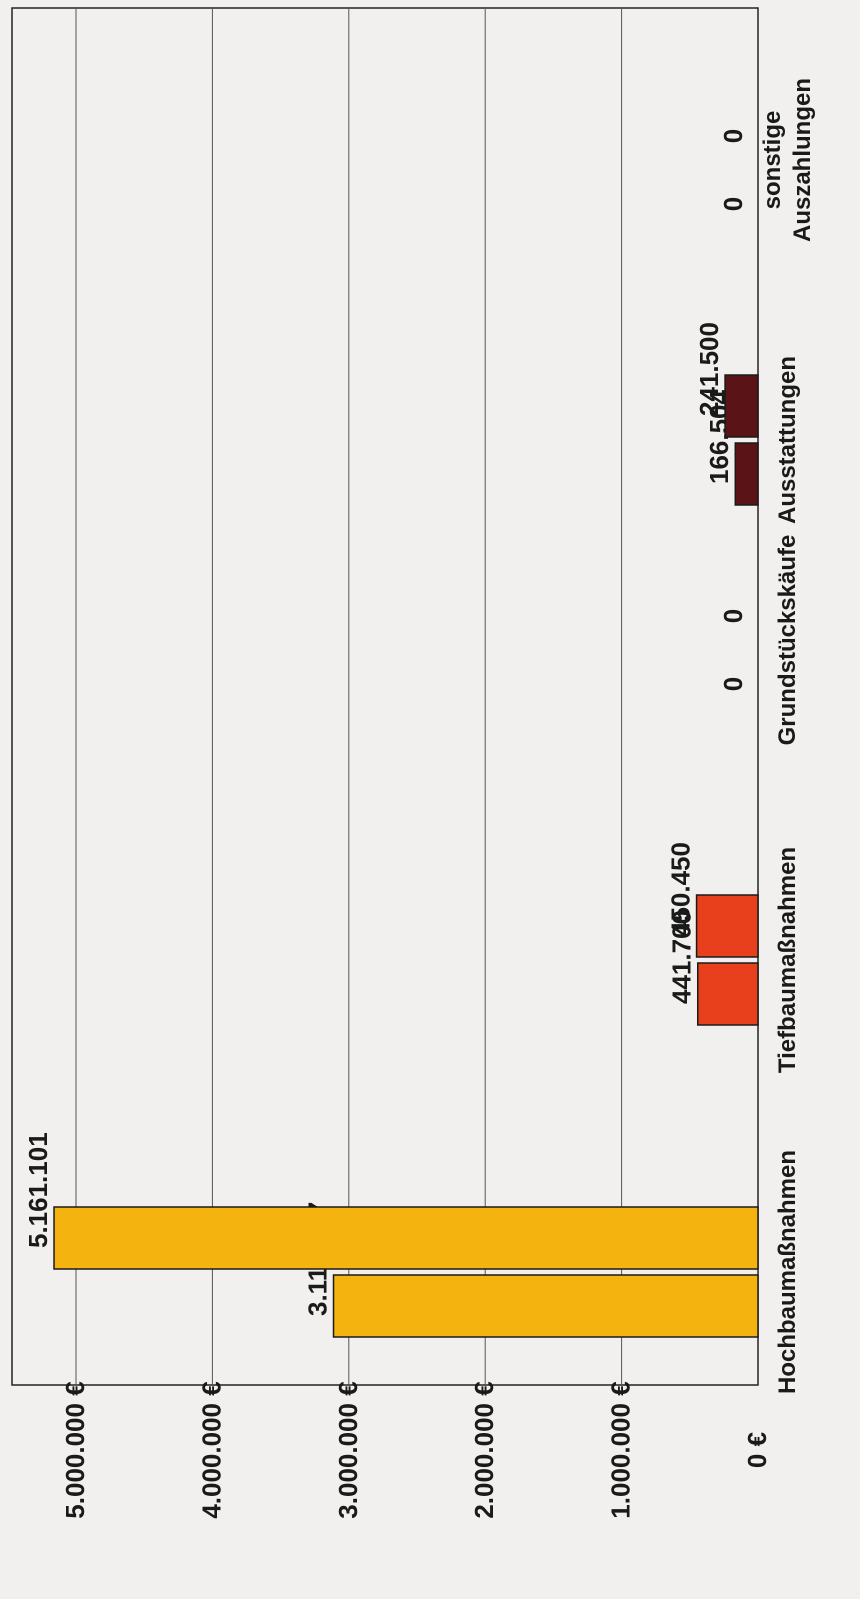  What do you see at coordinates (682, 957) in the screenshot?
I see `value-label: 441.700` at bounding box center [682, 957].